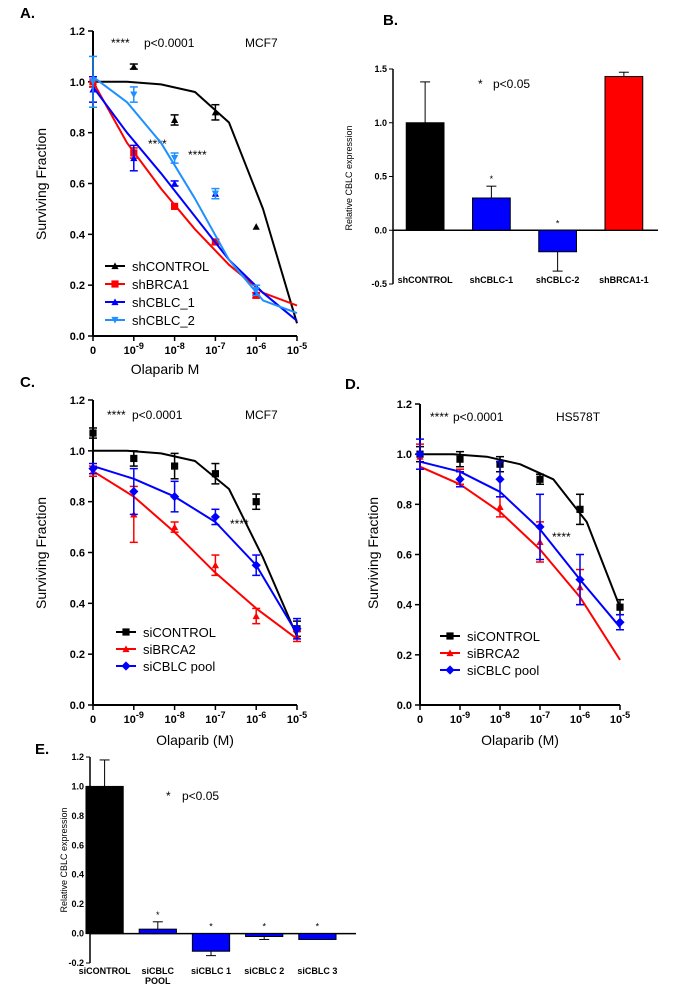  Describe the element at coordinates (157, 415) in the screenshot. I see `p-value: p<0.0001` at that location.